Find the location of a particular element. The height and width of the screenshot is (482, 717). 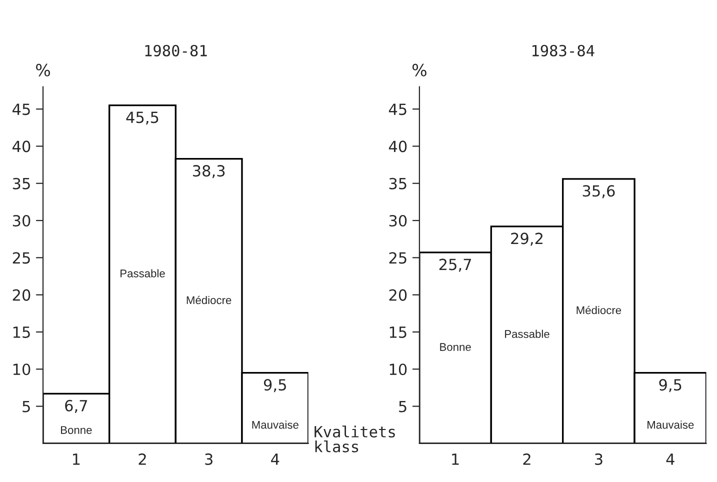

data-label: 35,6 is located at coordinates (598, 191).